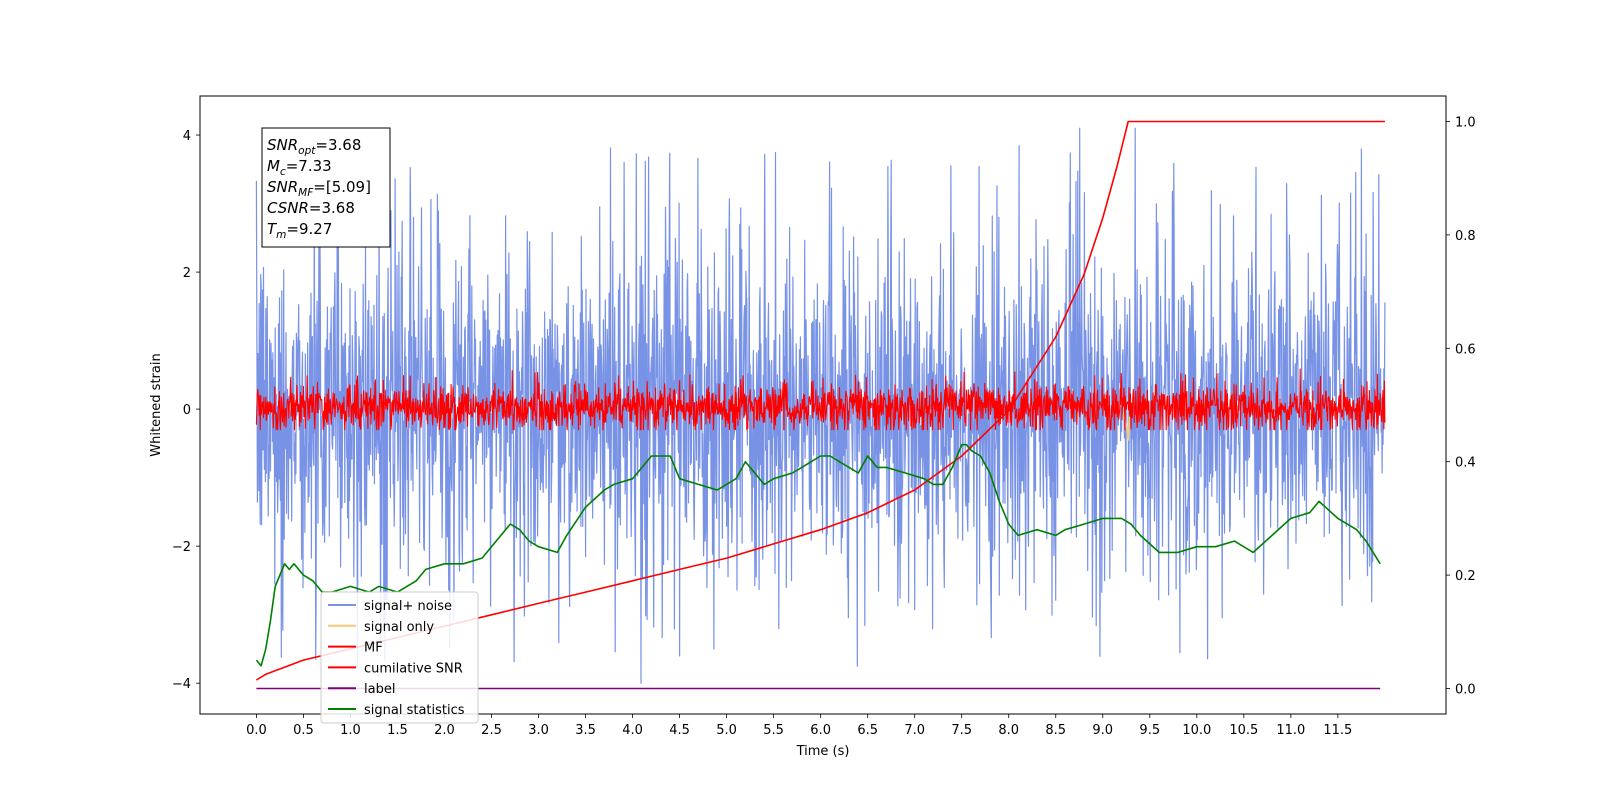 This screenshot has height=800, width=1600. What do you see at coordinates (961, 730) in the screenshot?
I see `x-tick-label: 7.5` at bounding box center [961, 730].